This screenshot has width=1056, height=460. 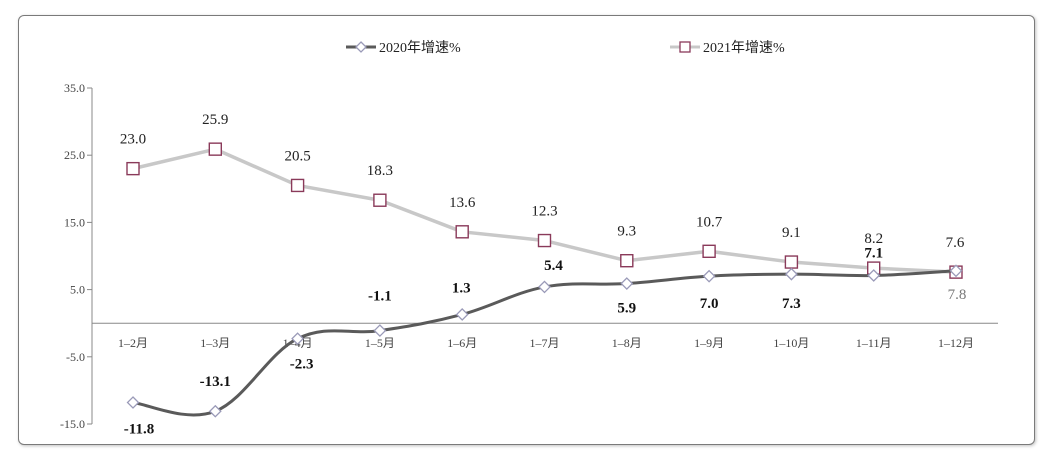 What do you see at coordinates (685, 47) in the screenshot?
I see `legend-marker-2021` at bounding box center [685, 47].